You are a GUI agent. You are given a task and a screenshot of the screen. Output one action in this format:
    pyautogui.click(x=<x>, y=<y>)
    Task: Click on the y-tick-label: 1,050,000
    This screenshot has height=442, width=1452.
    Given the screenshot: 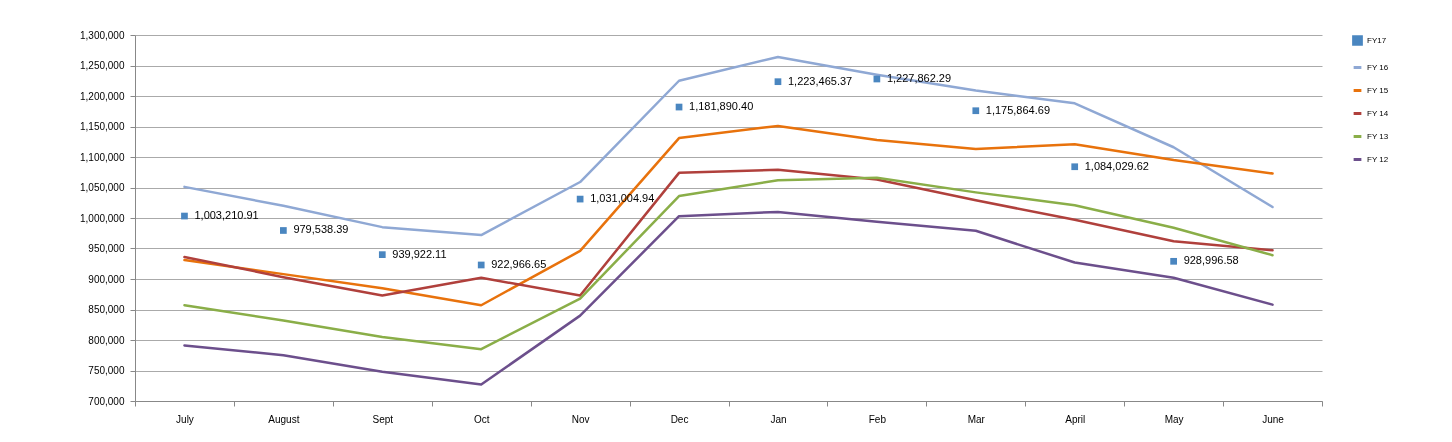 What is the action you would take?
    pyautogui.click(x=102, y=187)
    